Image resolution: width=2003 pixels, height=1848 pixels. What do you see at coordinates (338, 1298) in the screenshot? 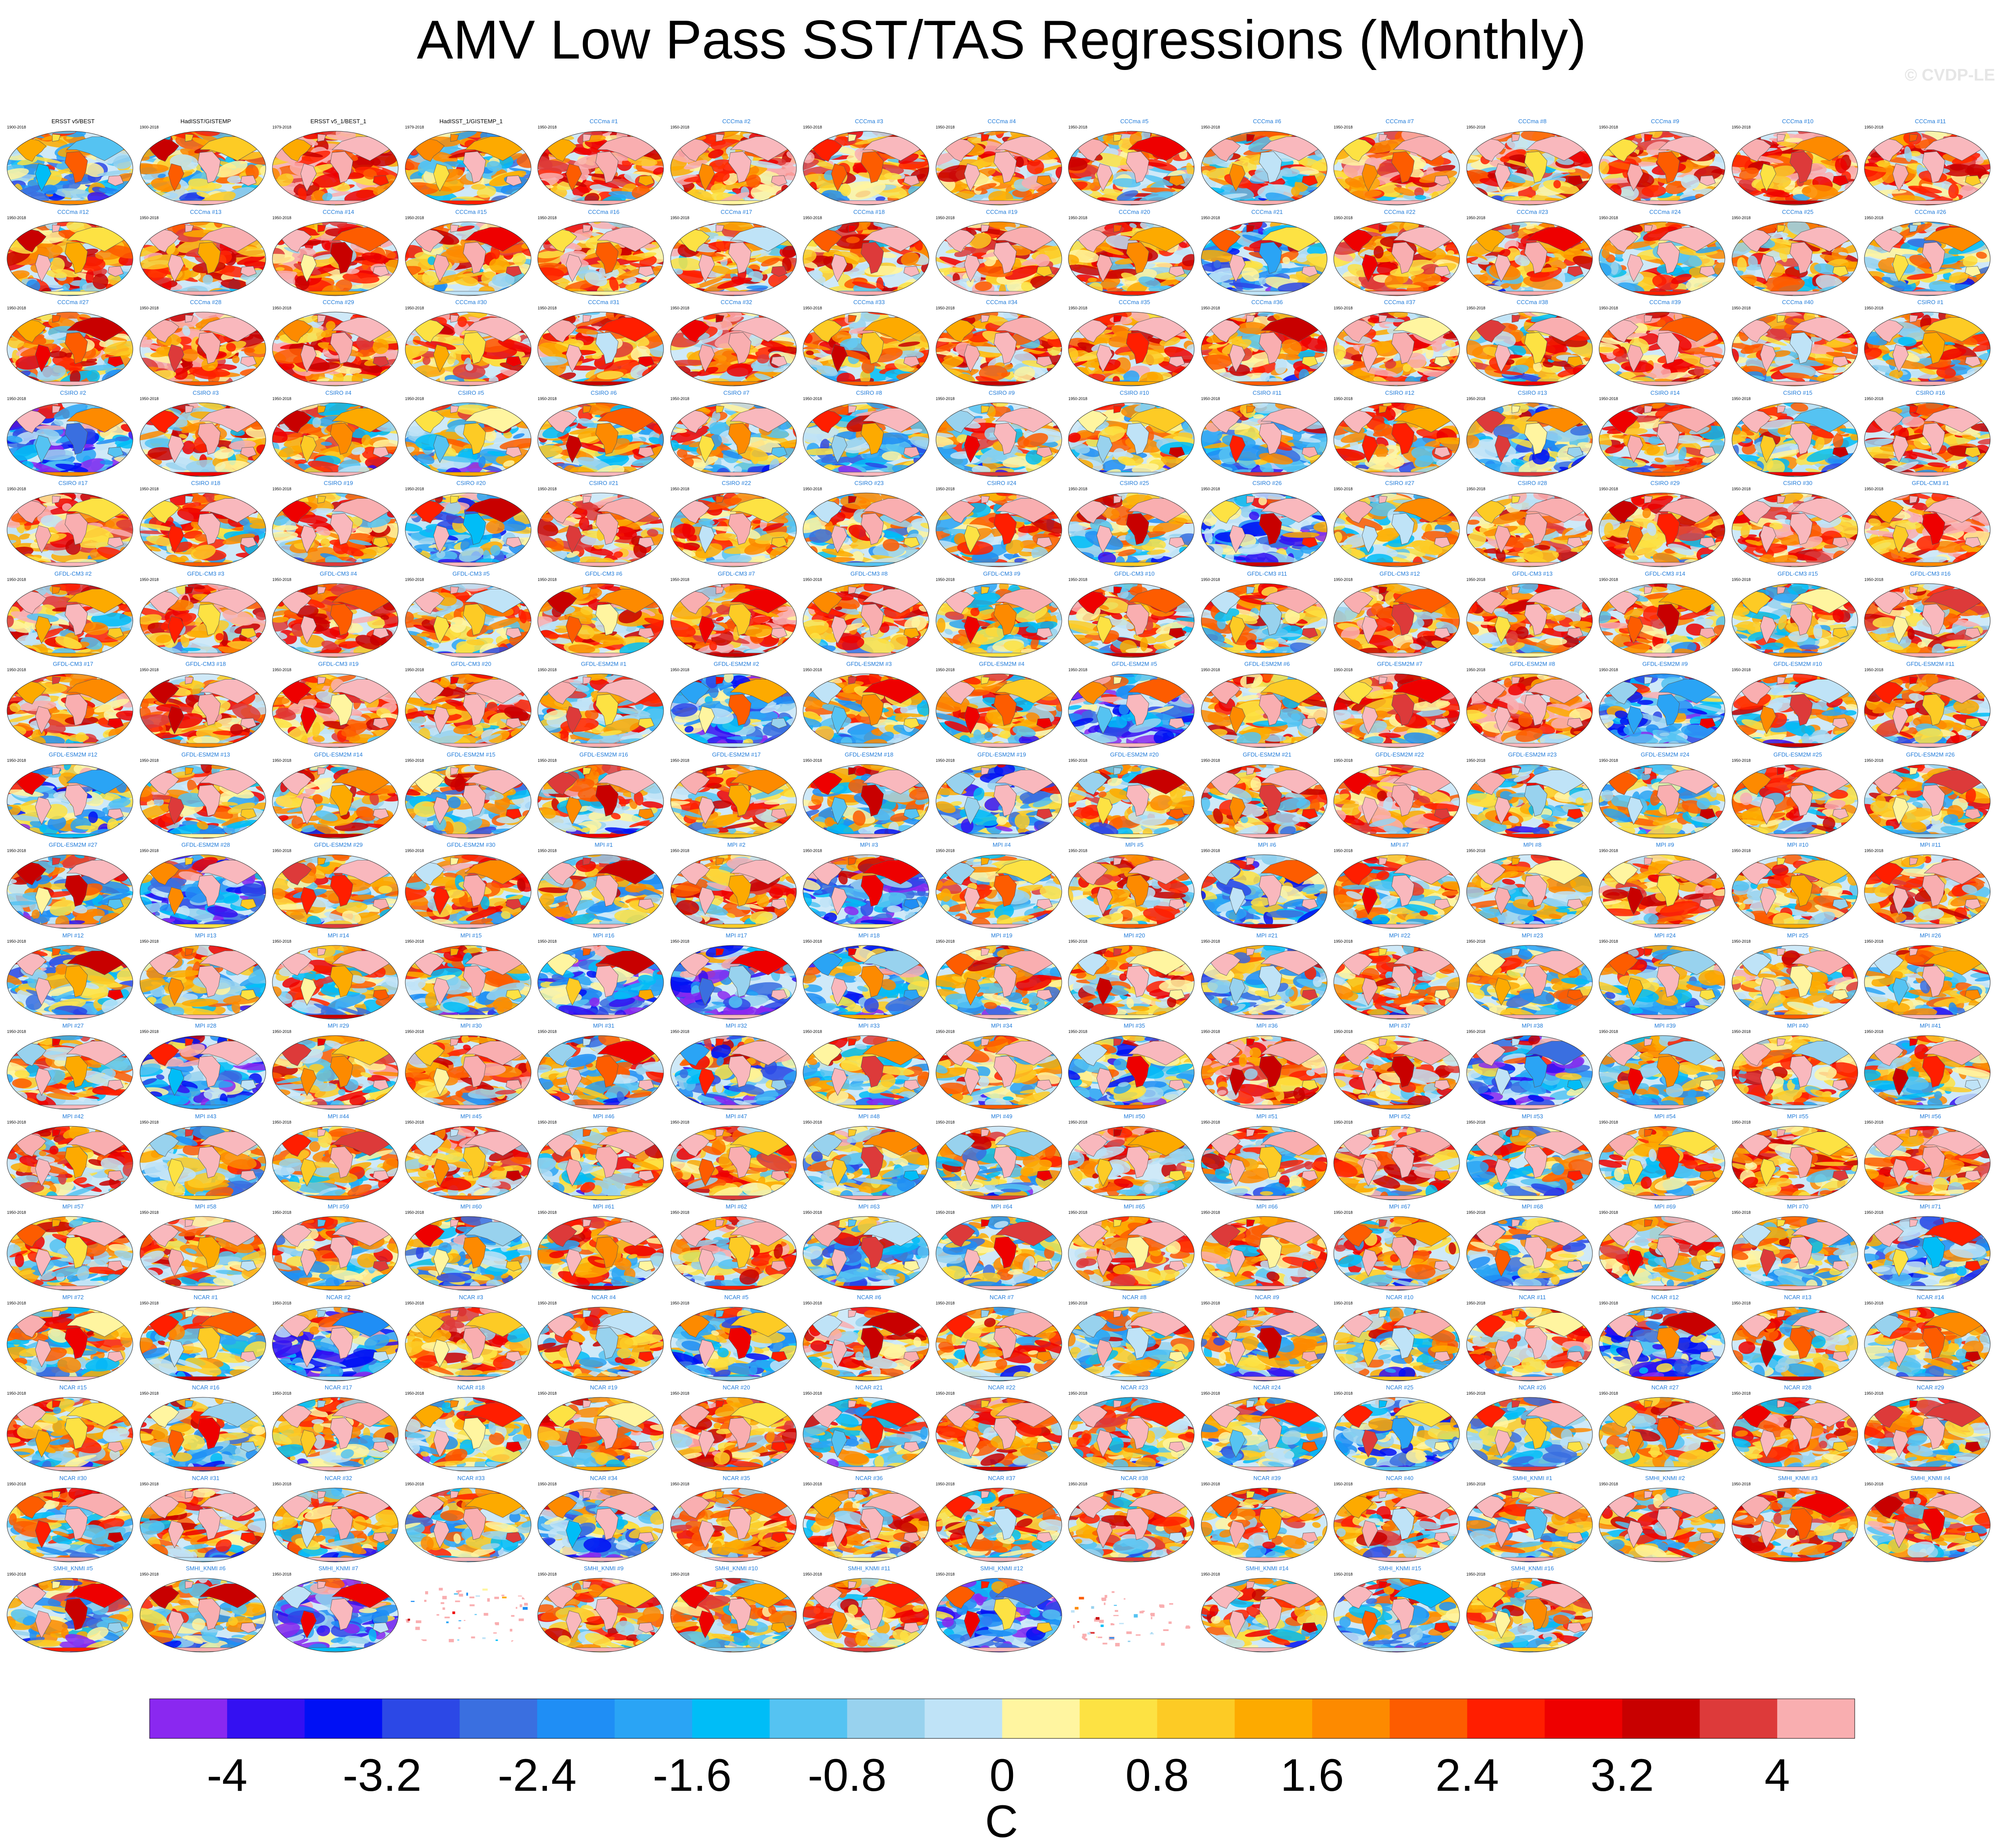
I see `panel-title: NCAR #2` at bounding box center [338, 1298].